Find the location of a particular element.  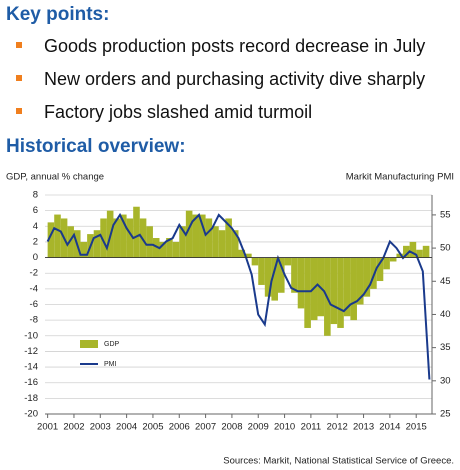

x-tick-label: 2013 is located at coordinates (363, 427).